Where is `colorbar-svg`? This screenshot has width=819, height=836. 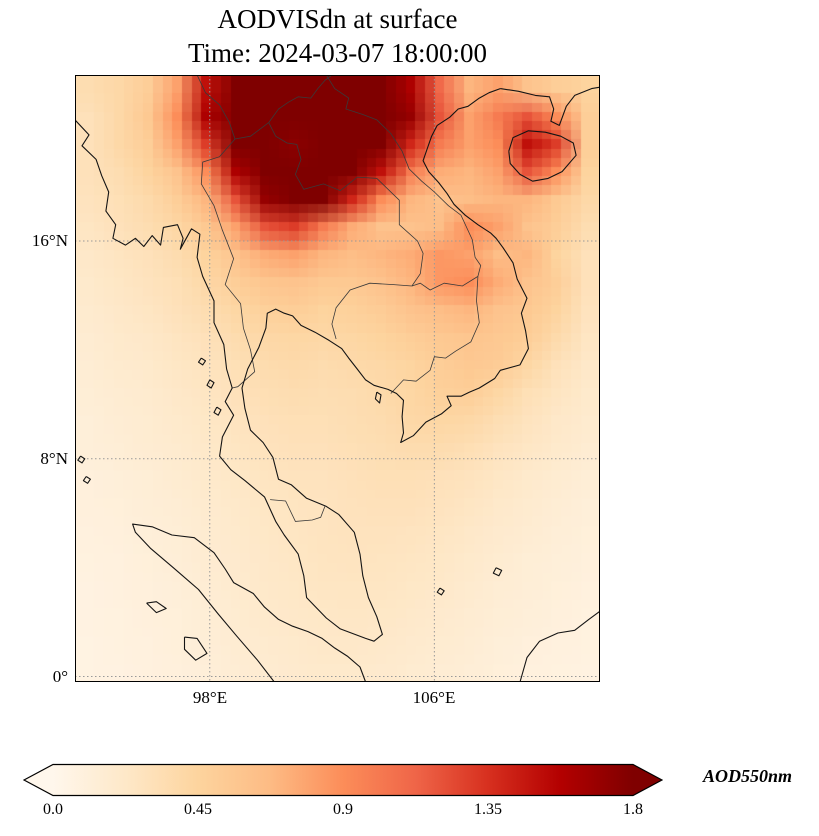 colorbar-svg is located at coordinates (343, 780).